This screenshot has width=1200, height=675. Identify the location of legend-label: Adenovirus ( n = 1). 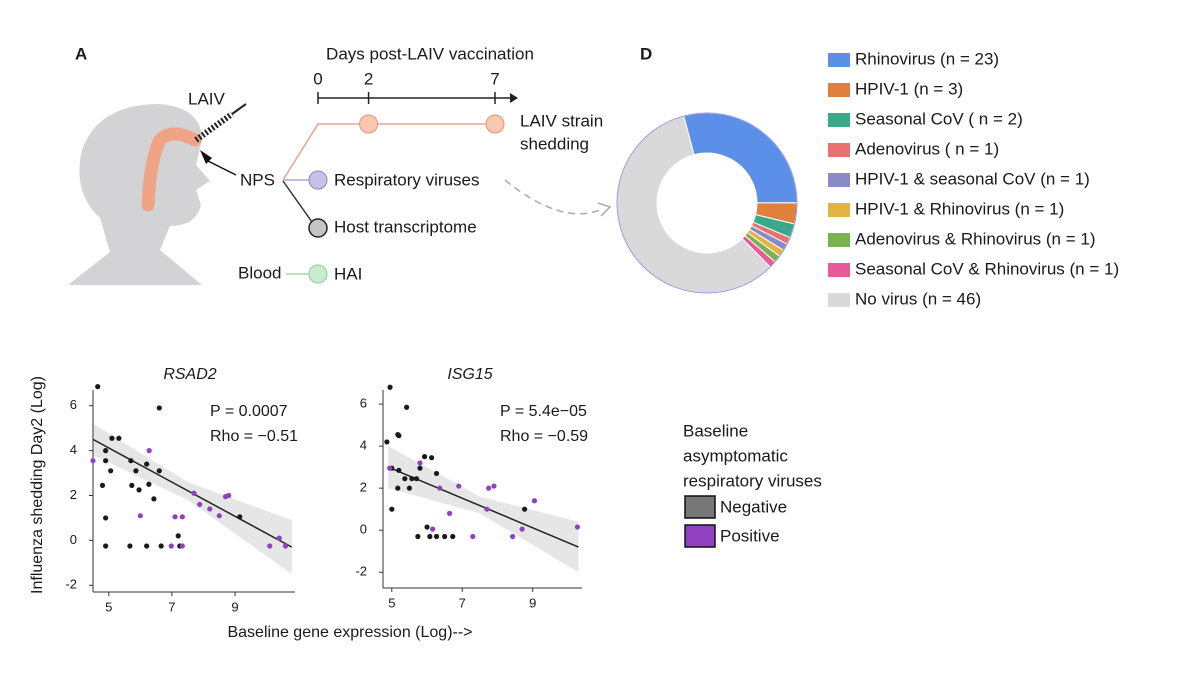
(927, 148).